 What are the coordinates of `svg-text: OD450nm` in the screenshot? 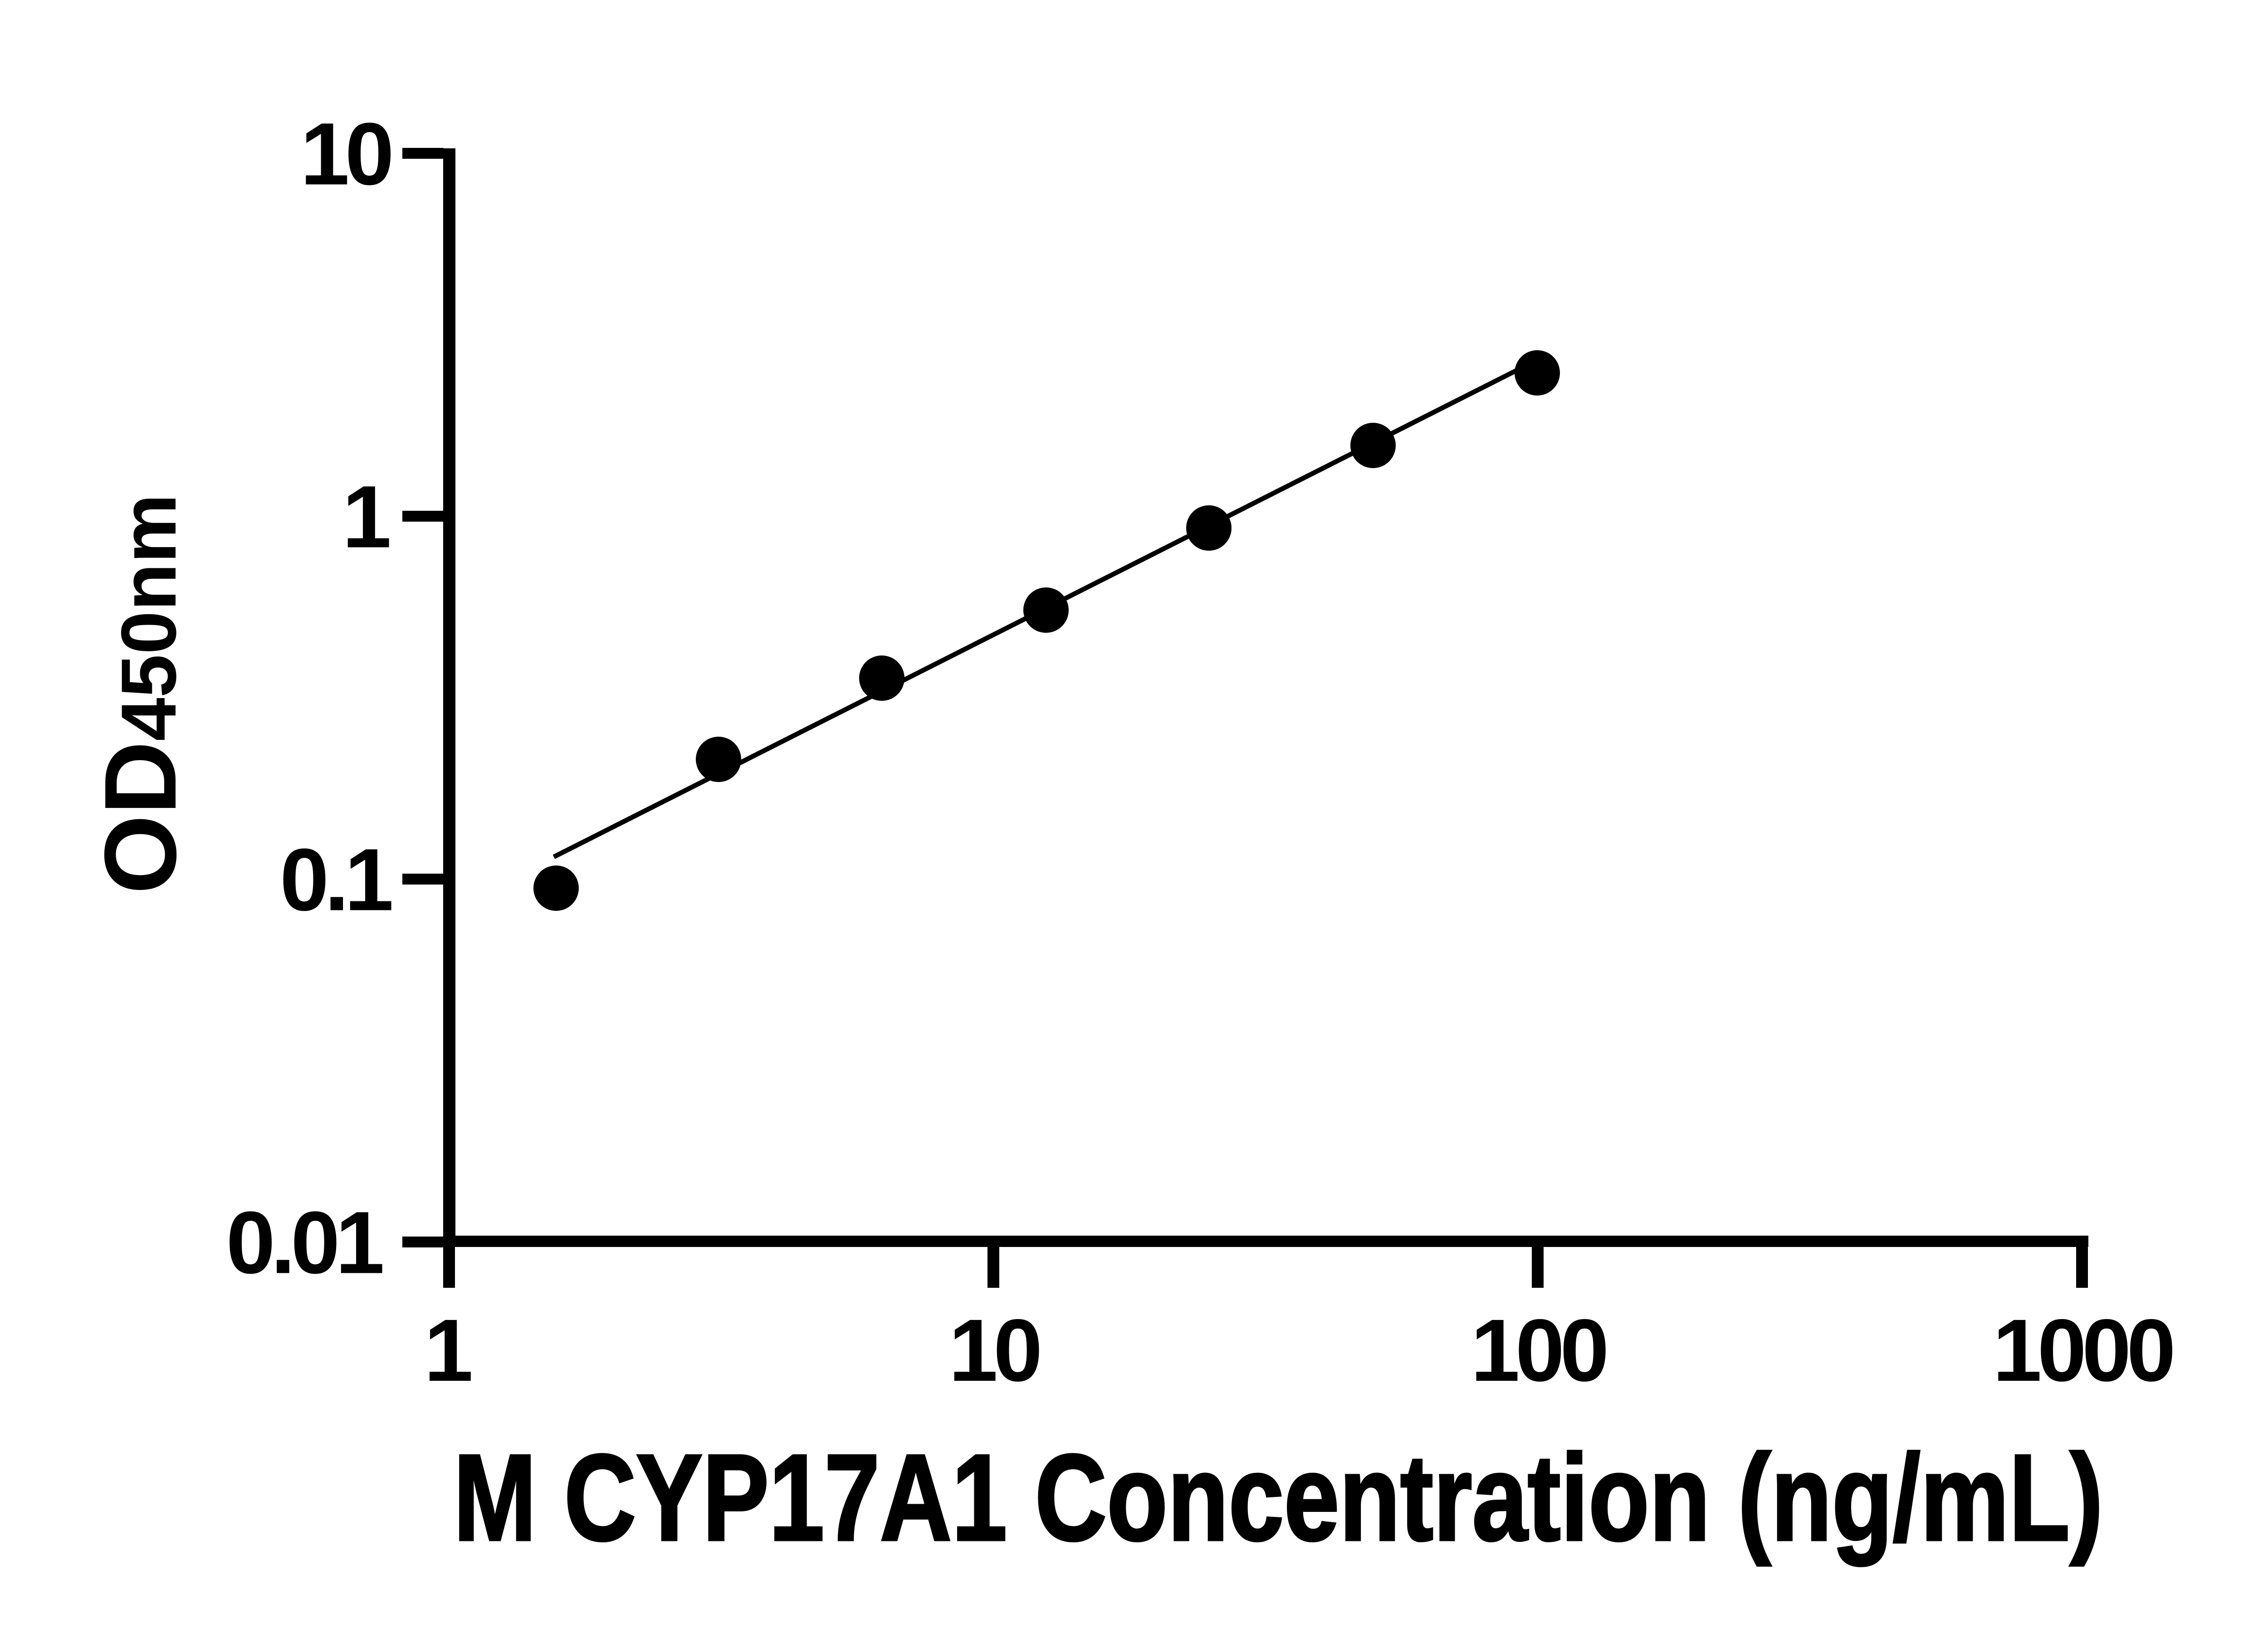 It's located at (140, 694).